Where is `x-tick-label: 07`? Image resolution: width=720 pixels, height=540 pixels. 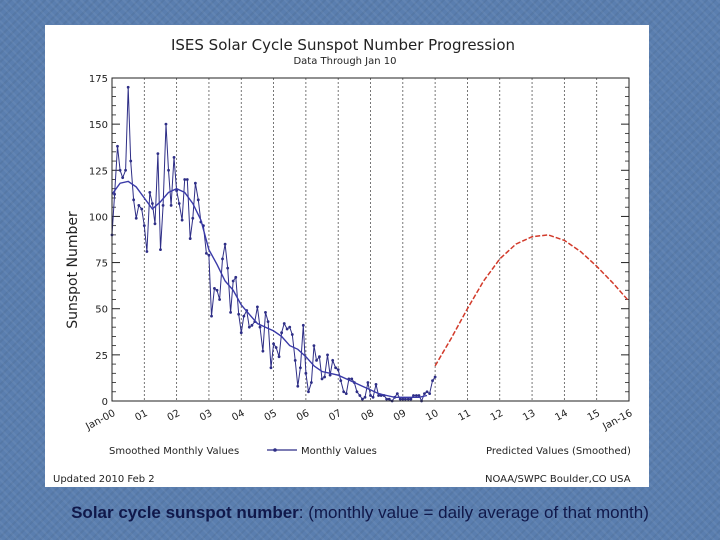
x-tick-label: 07 is located at coordinates (335, 416).